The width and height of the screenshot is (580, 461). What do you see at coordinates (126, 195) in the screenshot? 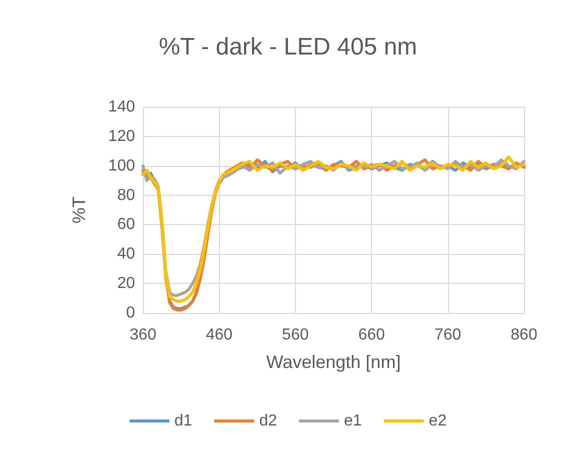
I see `y-tick-label: 80` at bounding box center [126, 195].